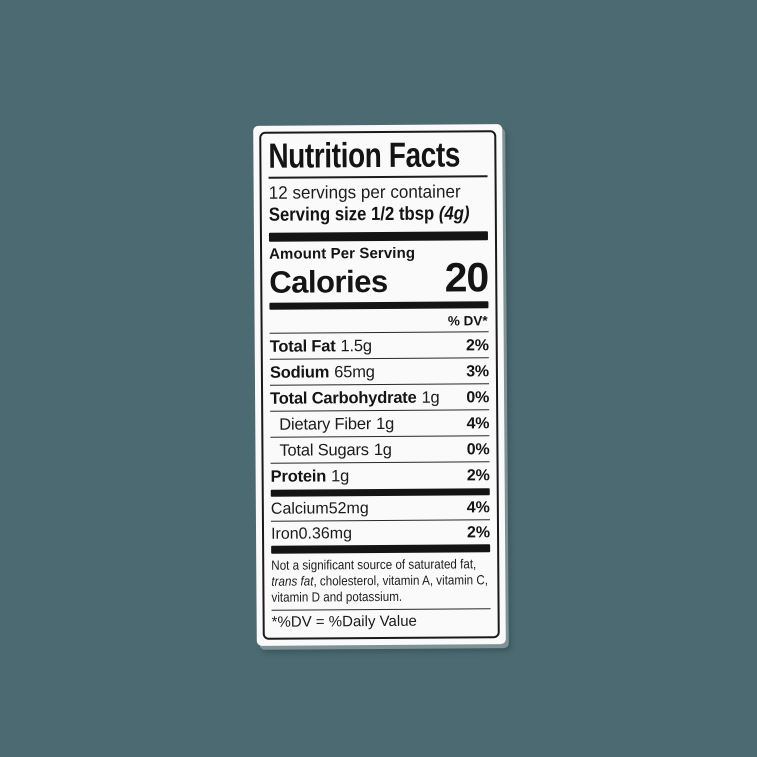  What do you see at coordinates (364, 155) in the screenshot?
I see `label-title: Nutrition Facts` at bounding box center [364, 155].